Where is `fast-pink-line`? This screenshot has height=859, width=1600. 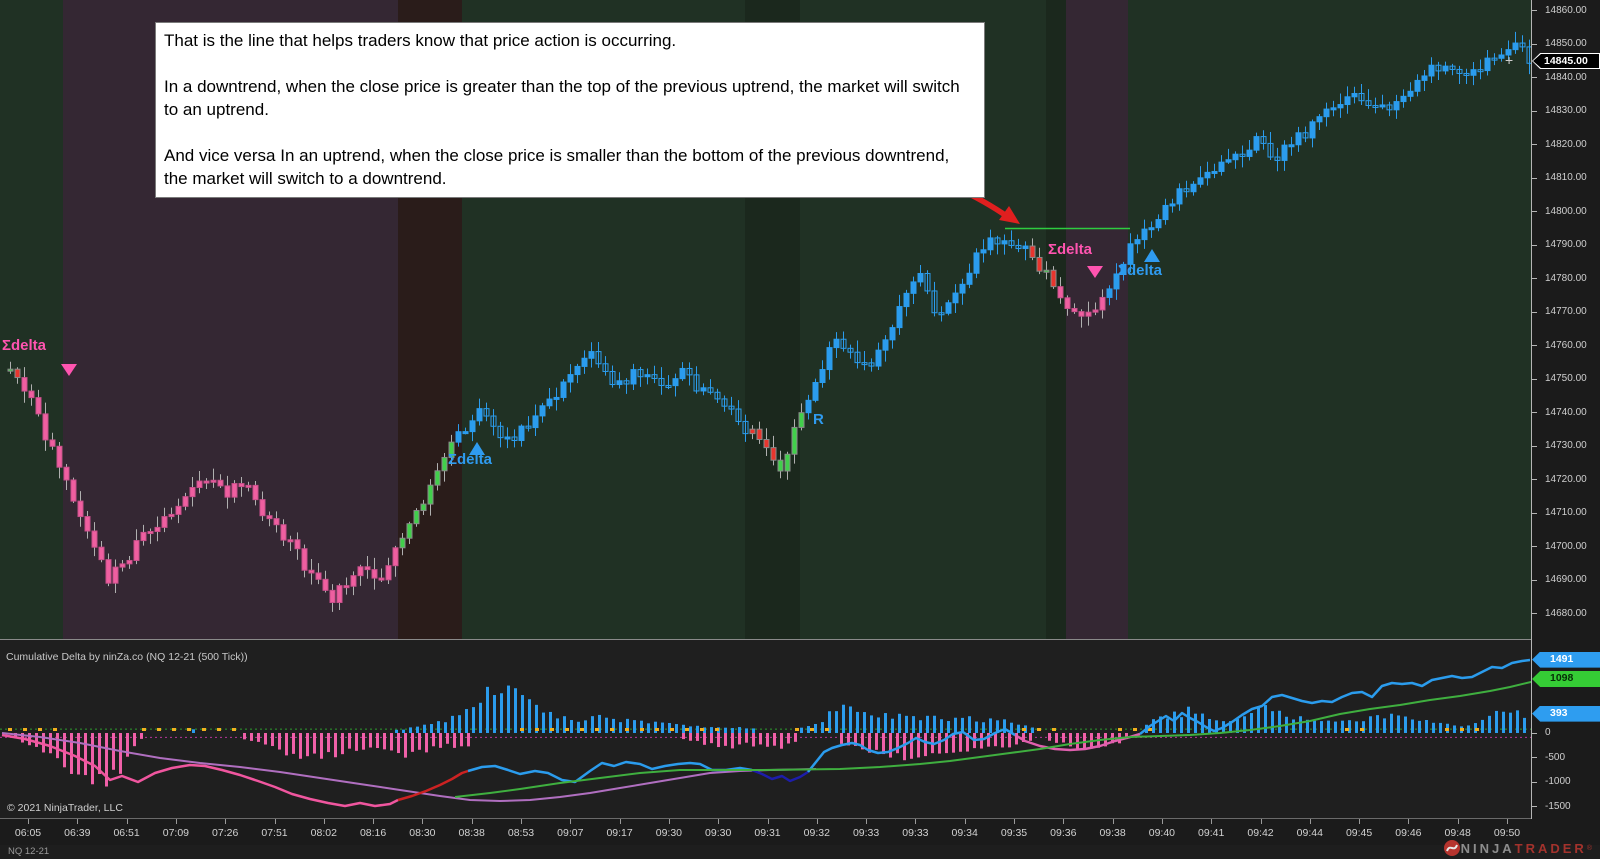
fast-pink-line is located at coordinates (200, 770).